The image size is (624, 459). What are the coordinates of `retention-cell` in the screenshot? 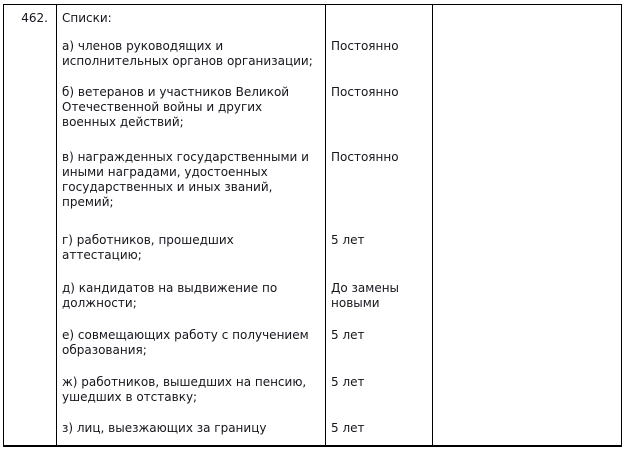 It's located at (379, 21).